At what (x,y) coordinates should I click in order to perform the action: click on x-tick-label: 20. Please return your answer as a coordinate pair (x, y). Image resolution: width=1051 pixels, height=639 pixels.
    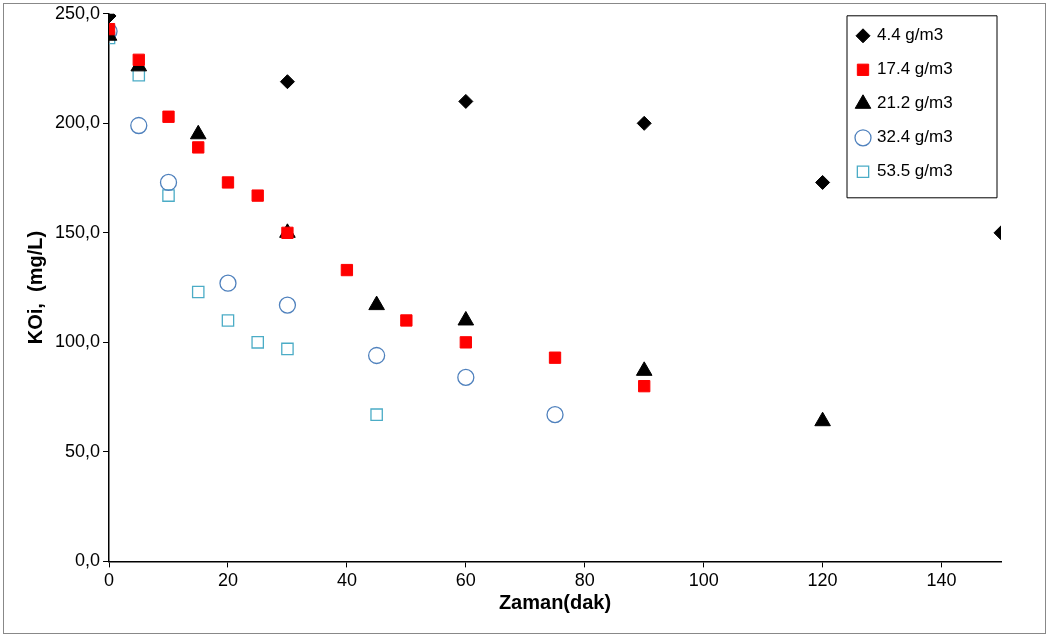
    Looking at the image, I should click on (227, 580).